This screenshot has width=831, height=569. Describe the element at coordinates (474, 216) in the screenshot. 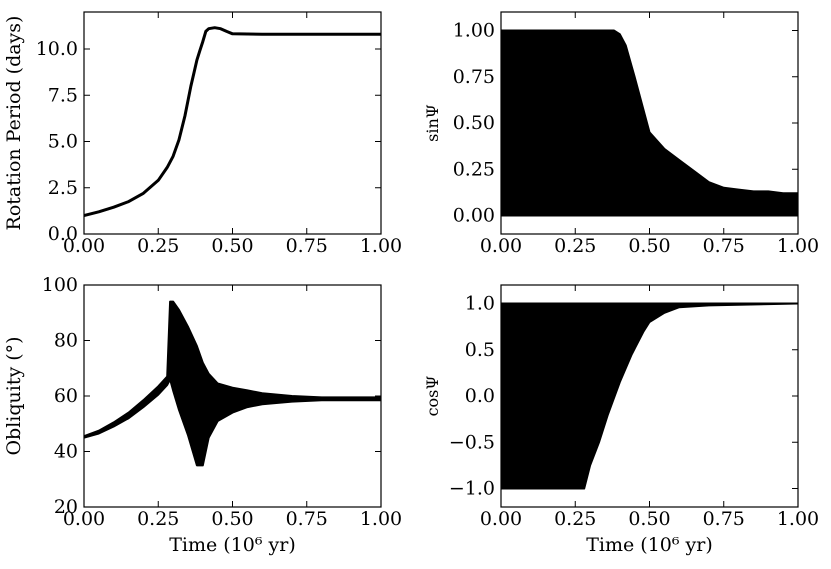

I see `y-tick-label: 0.00` at that location.